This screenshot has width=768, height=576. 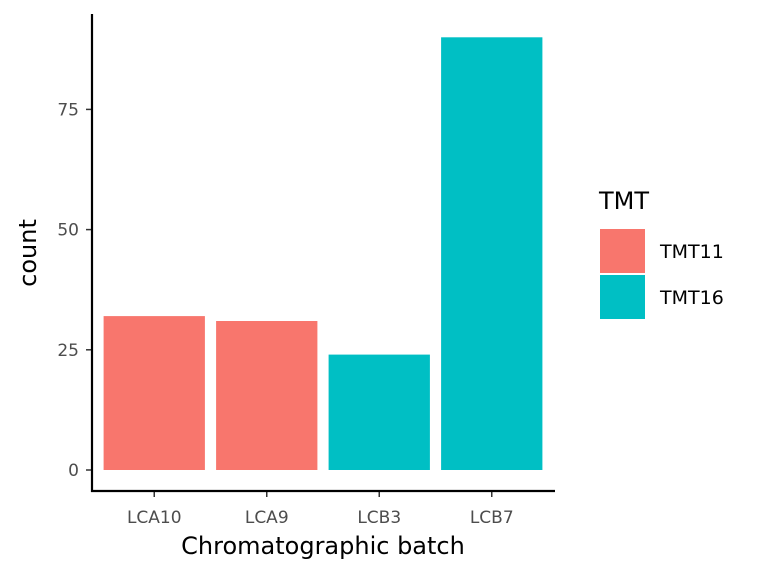 What do you see at coordinates (492, 518) in the screenshot?
I see `x-tick-label: LCB7` at bounding box center [492, 518].